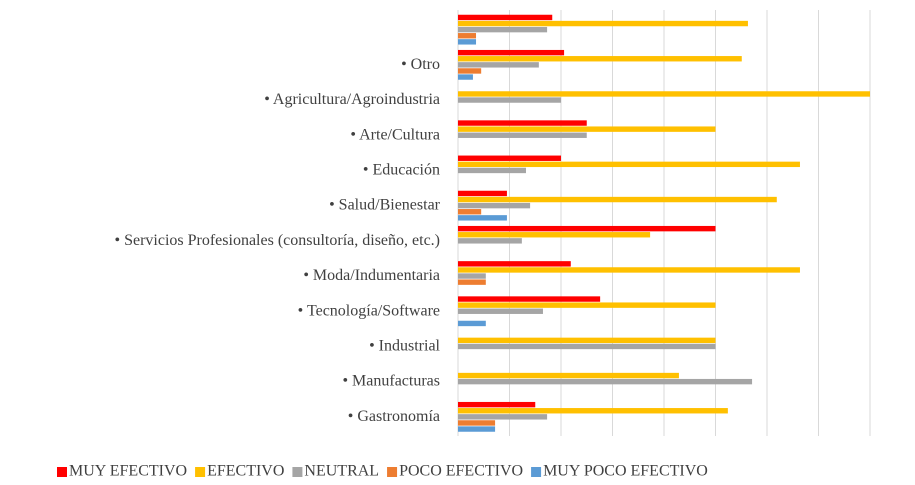  I want to click on y-tick-label: • Salud/Bienestar, so click(385, 205).